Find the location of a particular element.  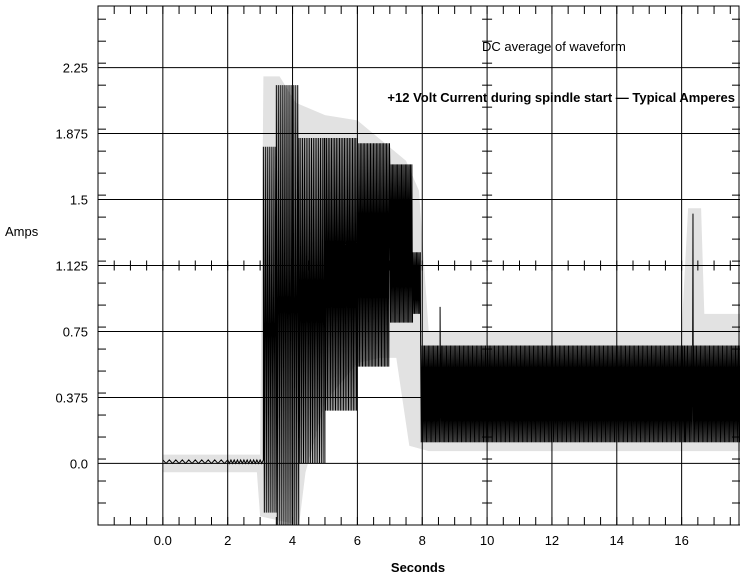

y-tick-label: 0.375 is located at coordinates (71, 397).